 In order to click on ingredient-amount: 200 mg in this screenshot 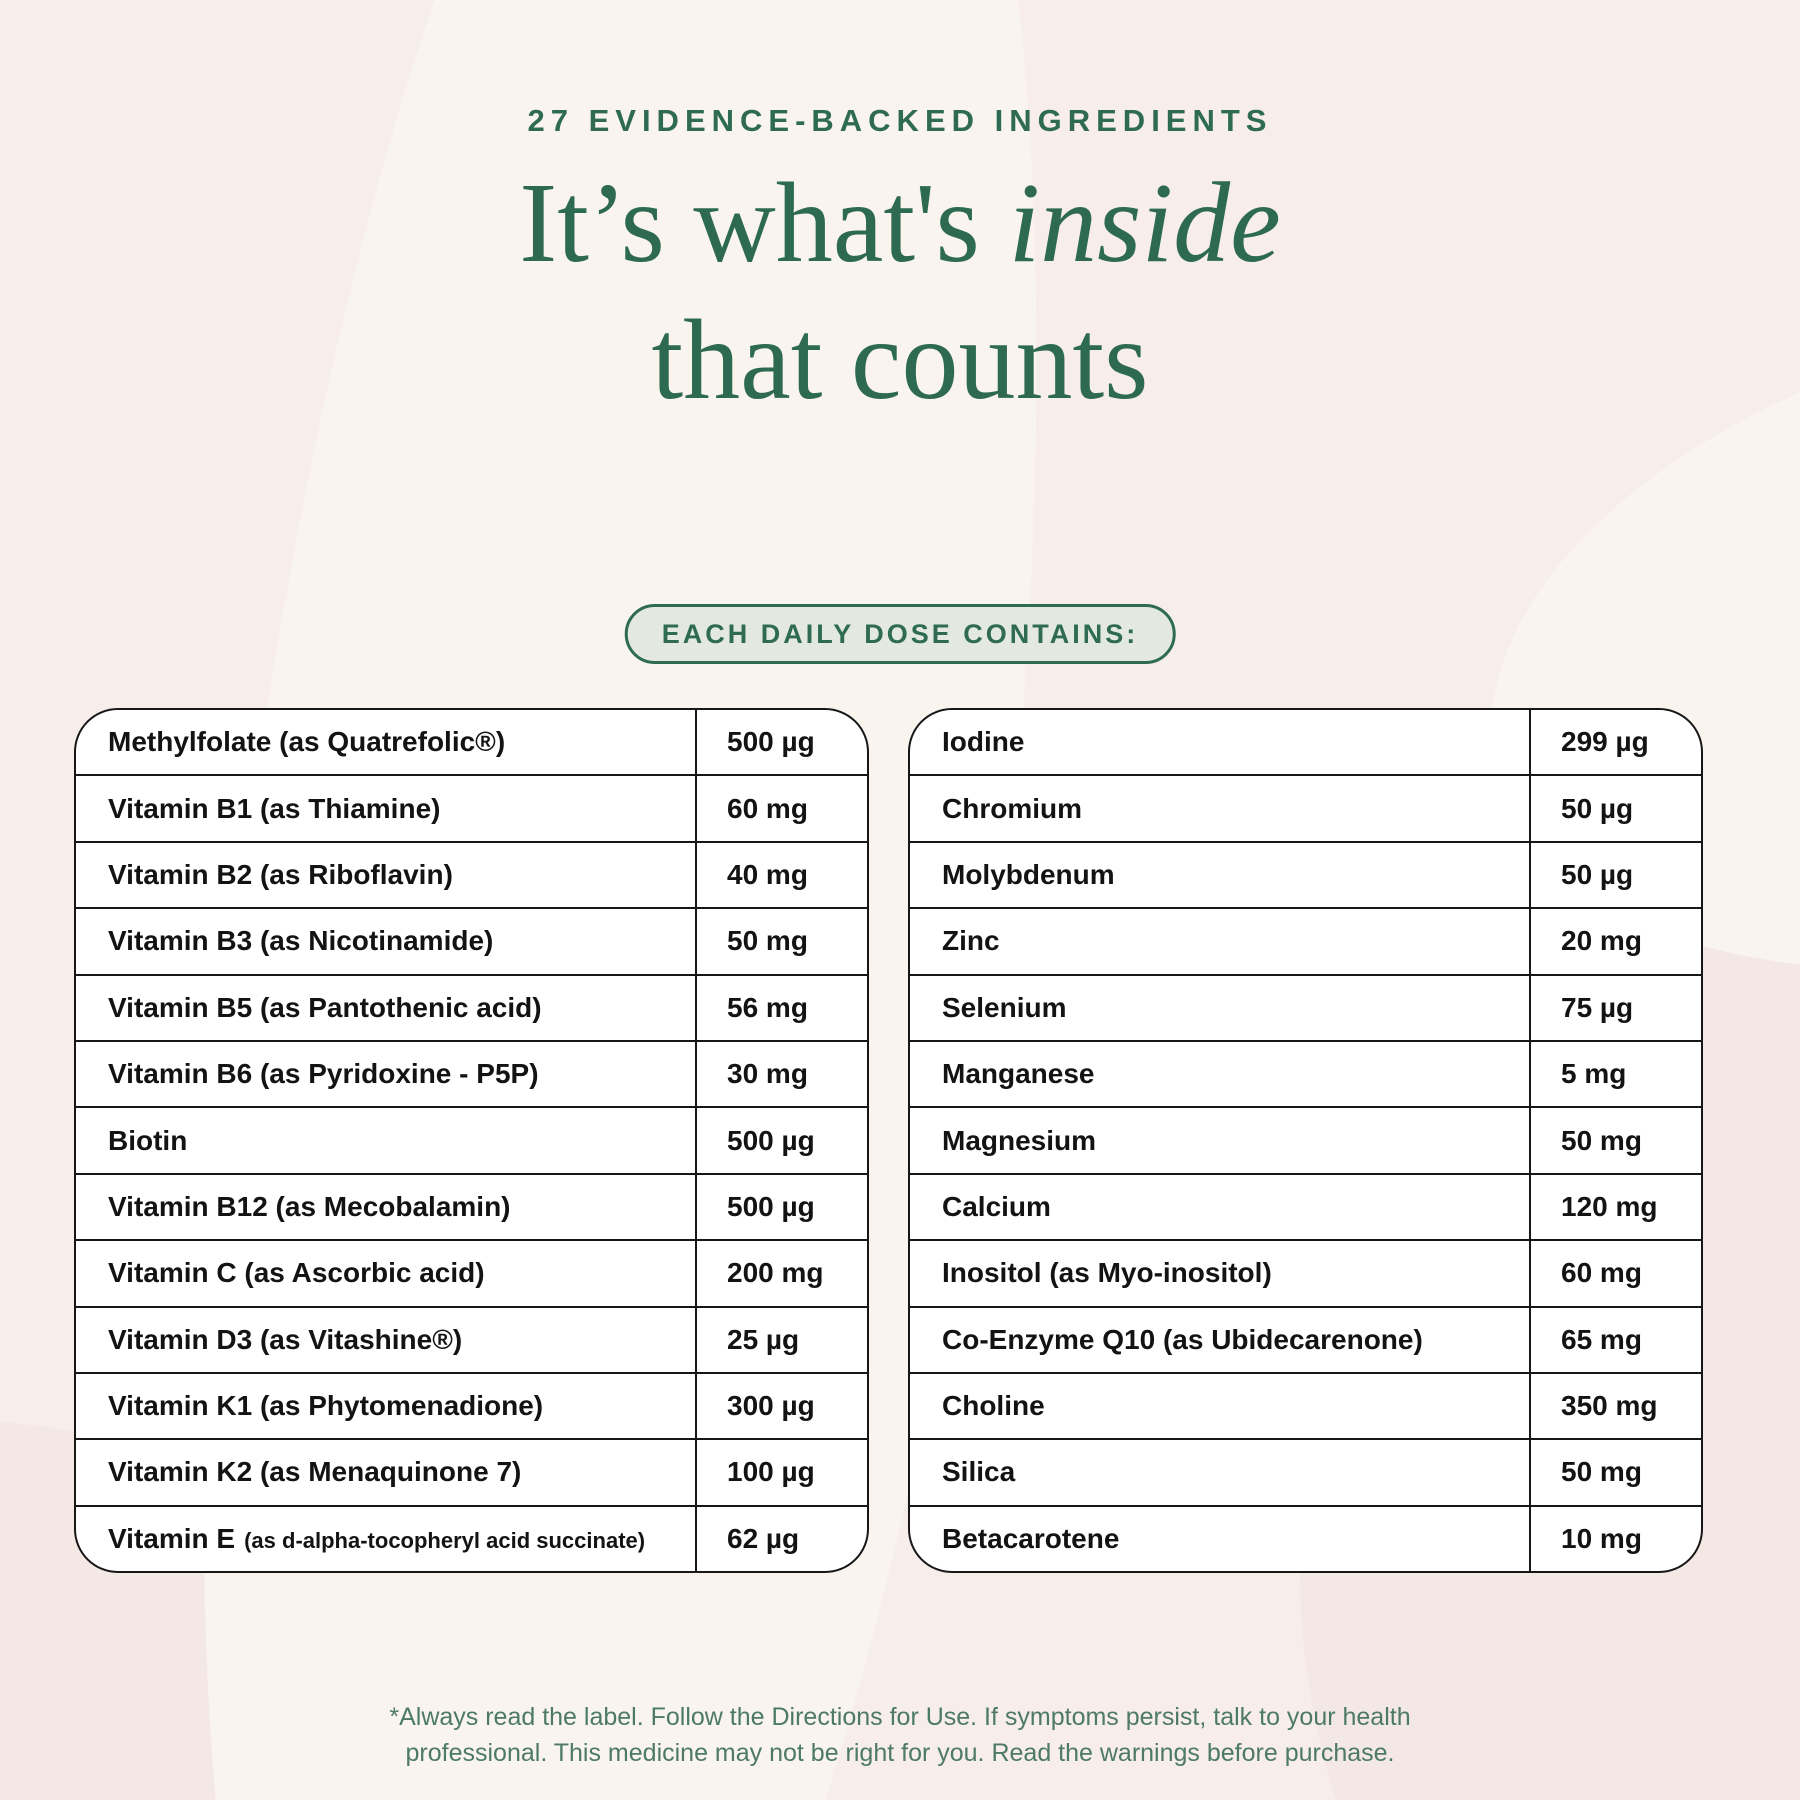, I will do `click(775, 1273)`.